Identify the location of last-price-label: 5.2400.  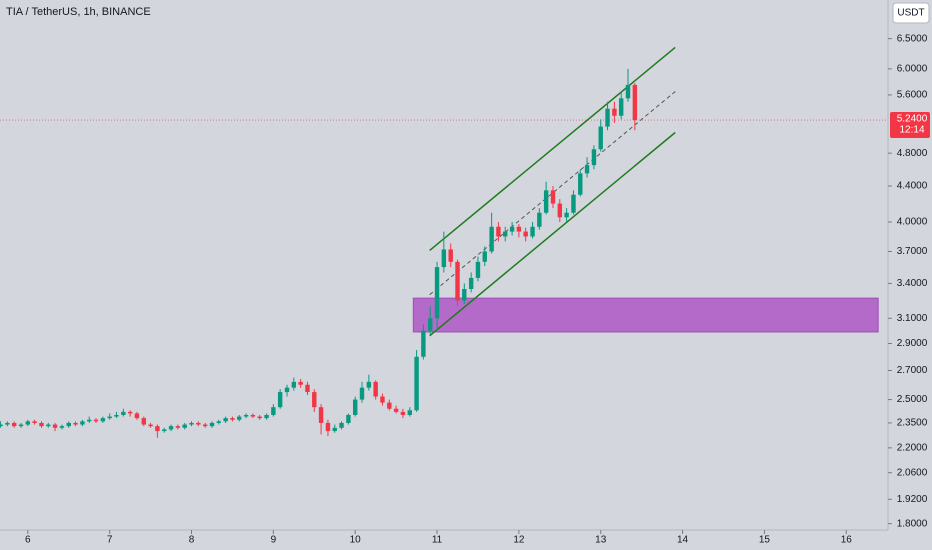
(912, 119).